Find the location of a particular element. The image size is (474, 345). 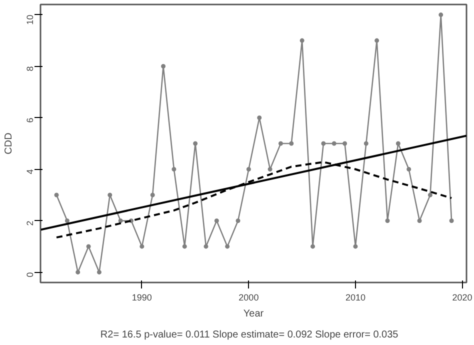

y-tick-label: 10 is located at coordinates (30, 19).